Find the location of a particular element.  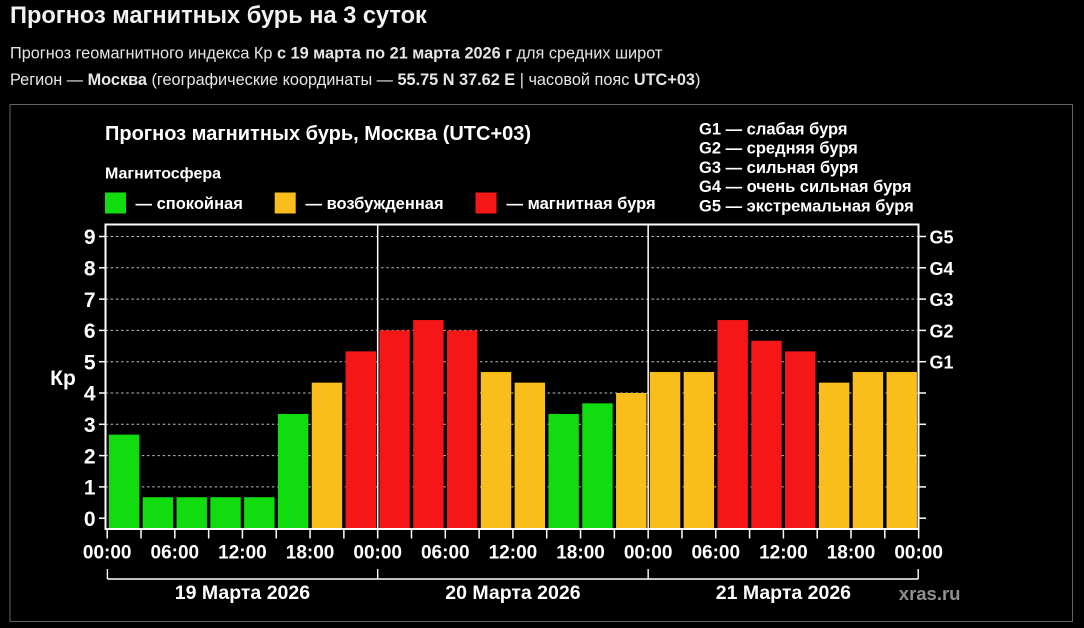

svg-text: 7 is located at coordinates (90, 300).